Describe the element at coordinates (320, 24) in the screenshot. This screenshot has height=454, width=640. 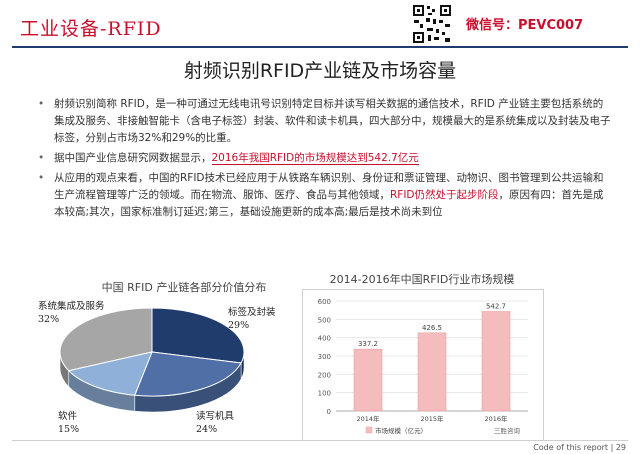
I see `page-header: 工业设备-RFID 微信号：PEVC007` at that location.